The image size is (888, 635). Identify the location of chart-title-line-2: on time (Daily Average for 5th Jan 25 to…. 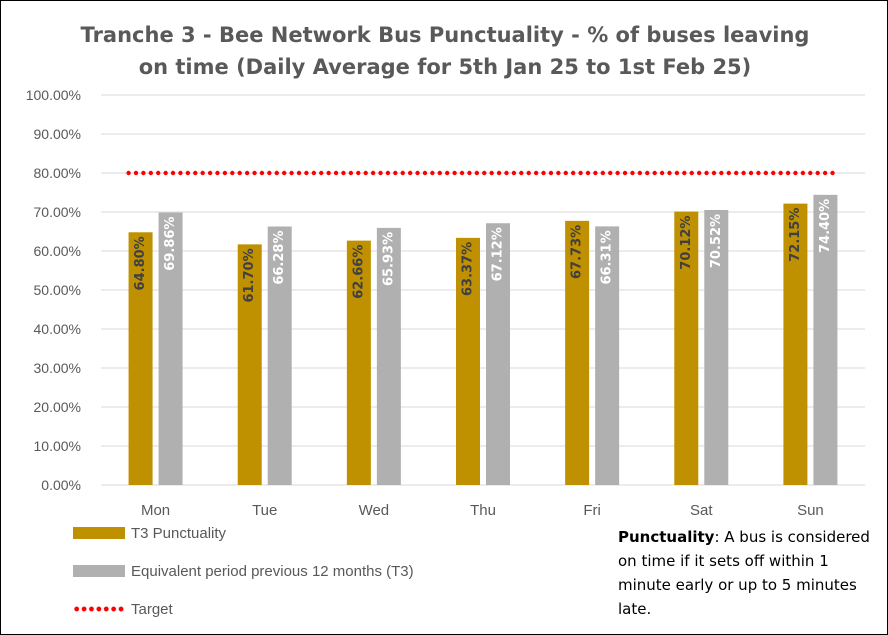
(445, 67).